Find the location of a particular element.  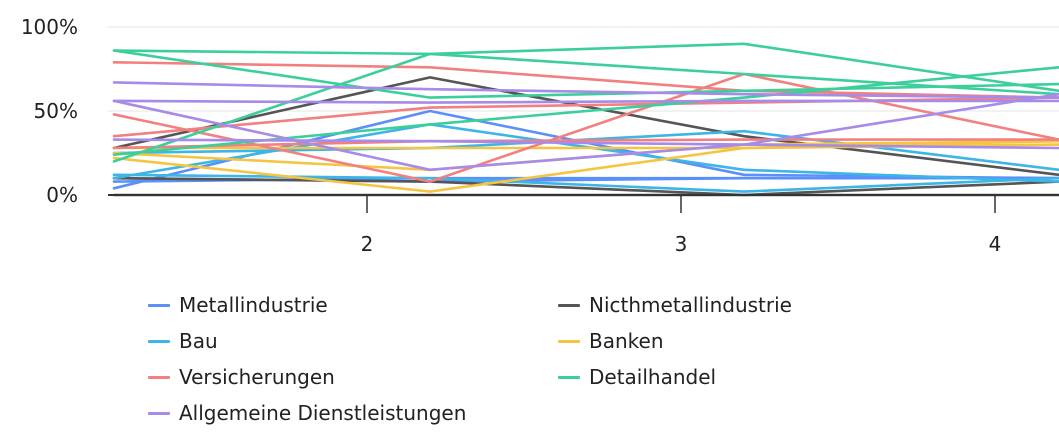

x-tick-label: 2 is located at coordinates (367, 244).